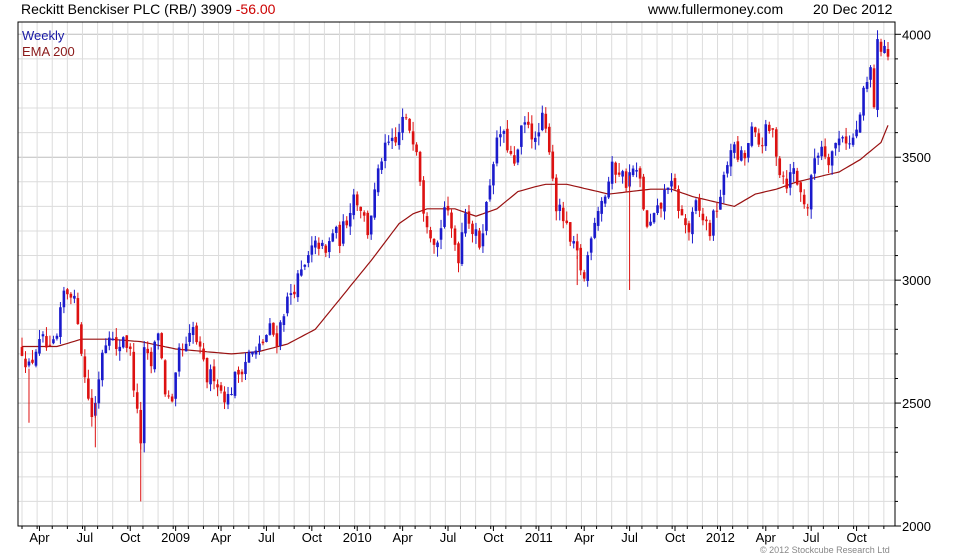 Image resolution: width=980 pixels, height=560 pixels. Describe the element at coordinates (853, 9) in the screenshot. I see `chart-date: 20 Dec 2012` at that location.